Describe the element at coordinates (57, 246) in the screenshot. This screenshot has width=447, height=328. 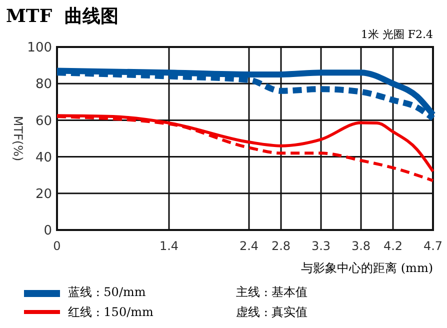
I see `x-tick-label: 0` at that location.